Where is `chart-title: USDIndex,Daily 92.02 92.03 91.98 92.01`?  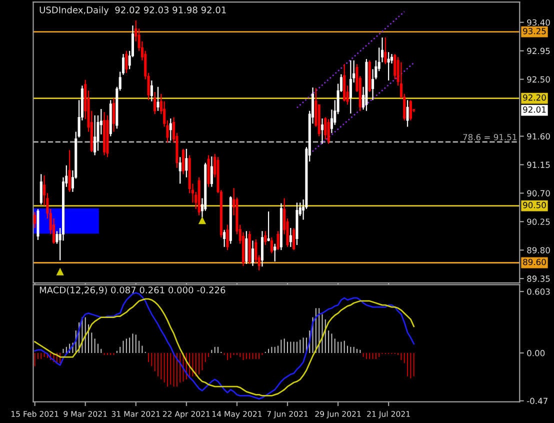 chart-title: USDIndex,Daily 92.02 92.03 91.98 92.01 is located at coordinates (133, 11).